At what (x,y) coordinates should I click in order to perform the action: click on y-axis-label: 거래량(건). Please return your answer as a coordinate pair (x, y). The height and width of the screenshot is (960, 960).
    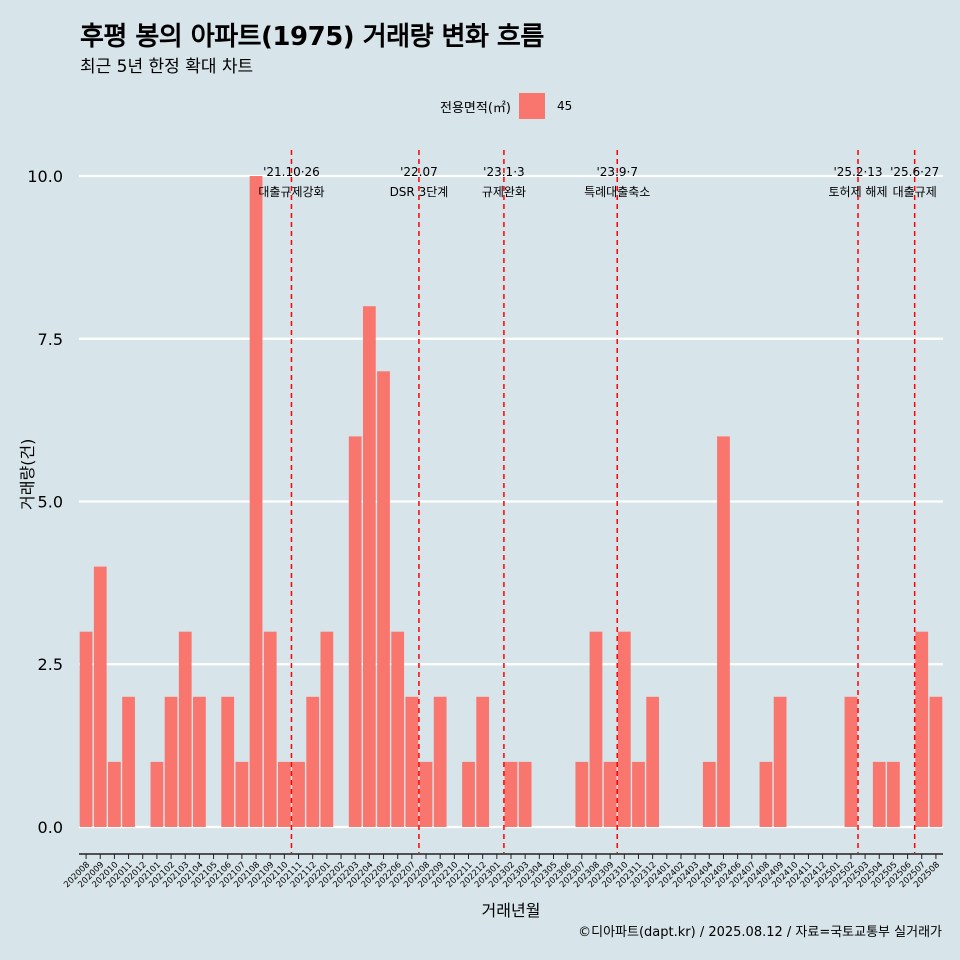
    Looking at the image, I should click on (27, 474).